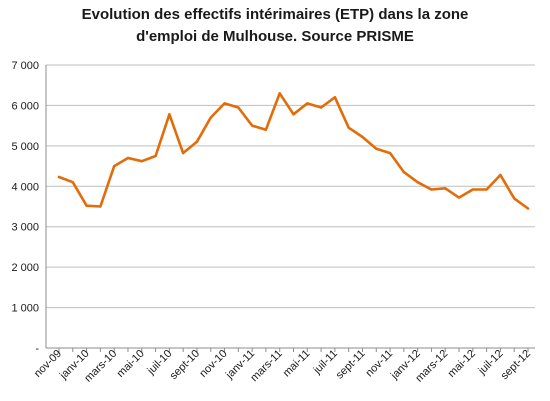 This screenshot has height=401, width=550. I want to click on x-tick-label: sept-12, so click(516, 365).